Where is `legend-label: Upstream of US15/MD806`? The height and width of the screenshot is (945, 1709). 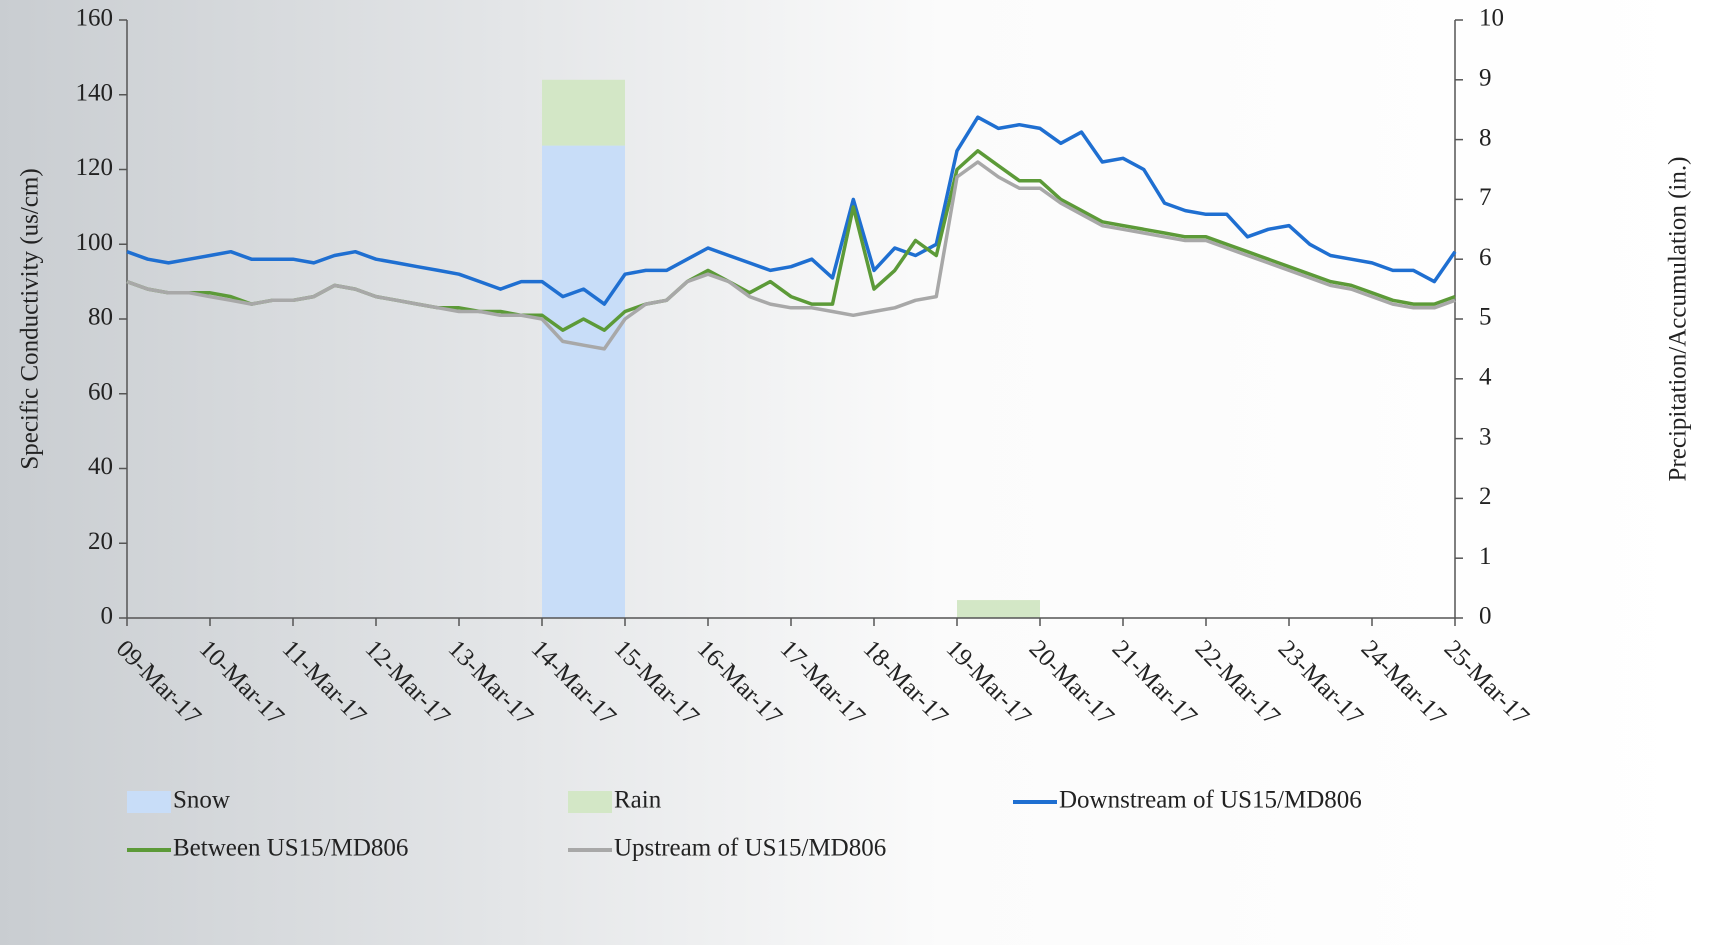 legend-label: Upstream of US15/MD806 is located at coordinates (750, 848).